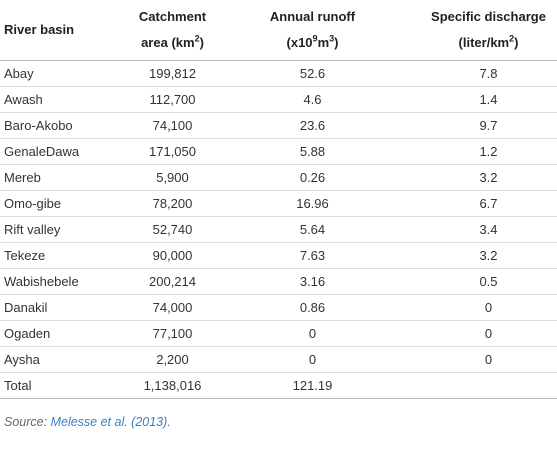 Image resolution: width=557 pixels, height=458 pixels. What do you see at coordinates (39, 29) in the screenshot?
I see `header-text: River basin` at bounding box center [39, 29].